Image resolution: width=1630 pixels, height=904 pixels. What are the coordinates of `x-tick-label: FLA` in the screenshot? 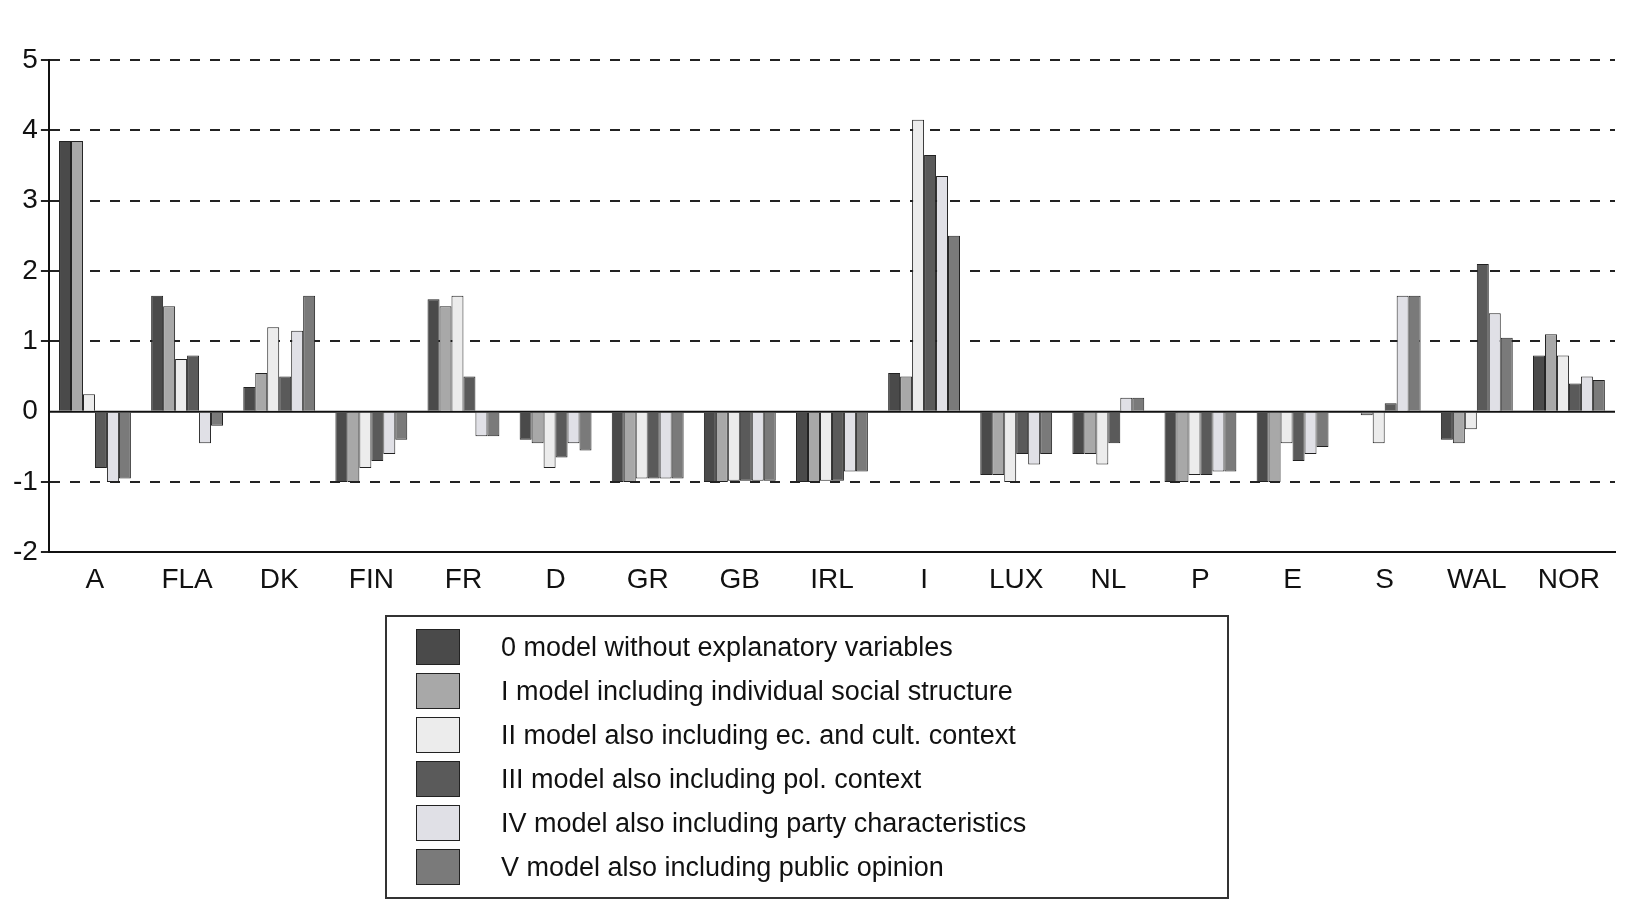 It's located at (187, 578).